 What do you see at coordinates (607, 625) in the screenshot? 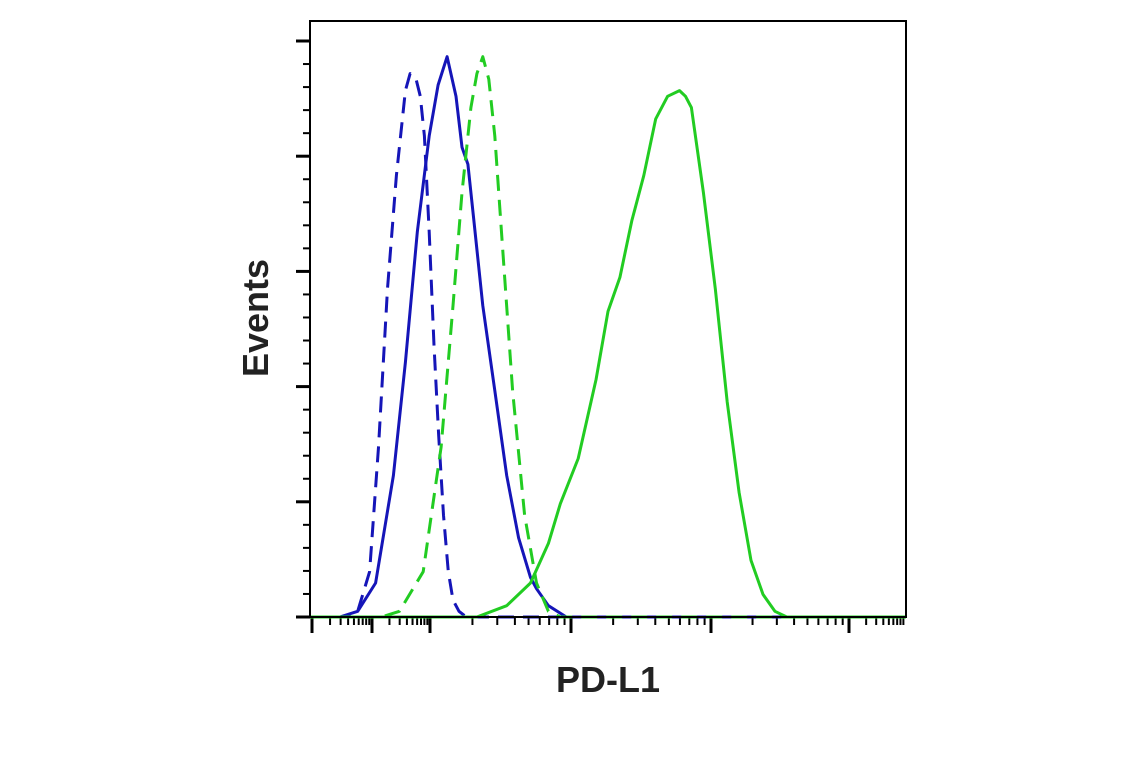
I see `x-axis-ticks` at bounding box center [607, 625].